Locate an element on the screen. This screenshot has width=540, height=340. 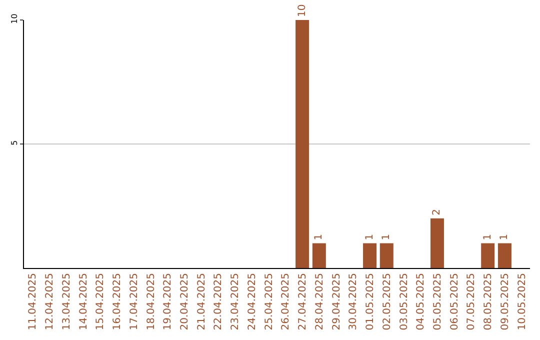
x-tick-label: 18.04.2025 is located at coordinates (151, 301).